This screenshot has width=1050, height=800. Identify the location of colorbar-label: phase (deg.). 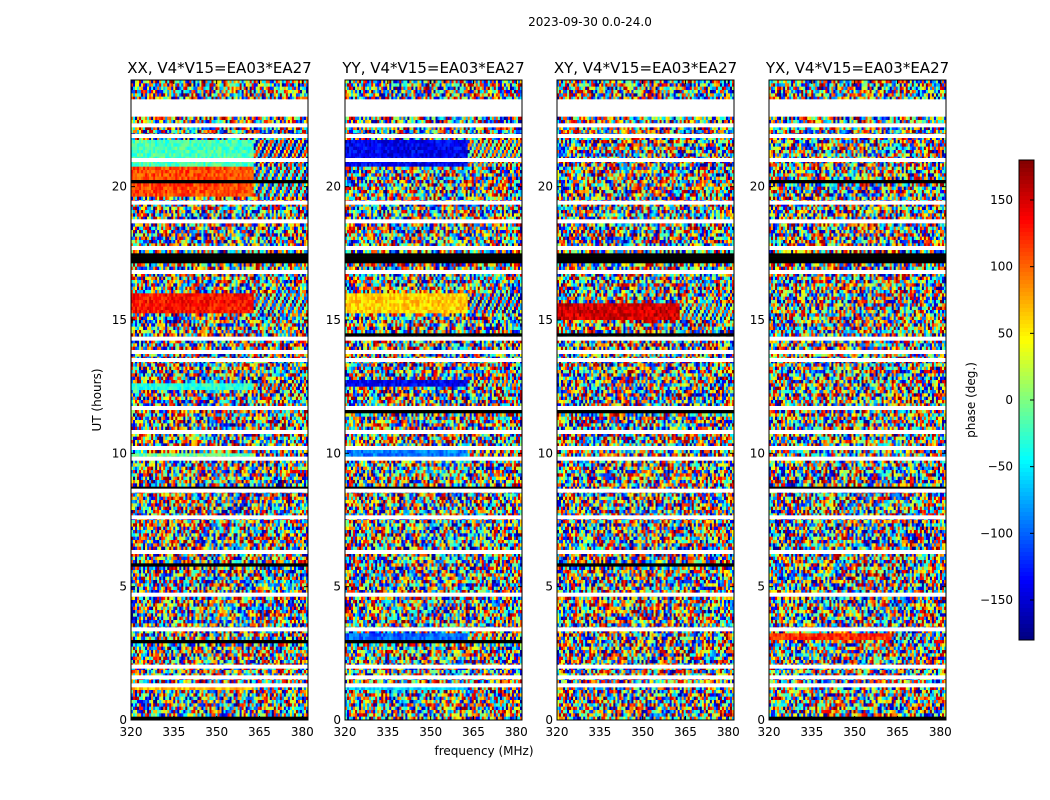
(971, 400).